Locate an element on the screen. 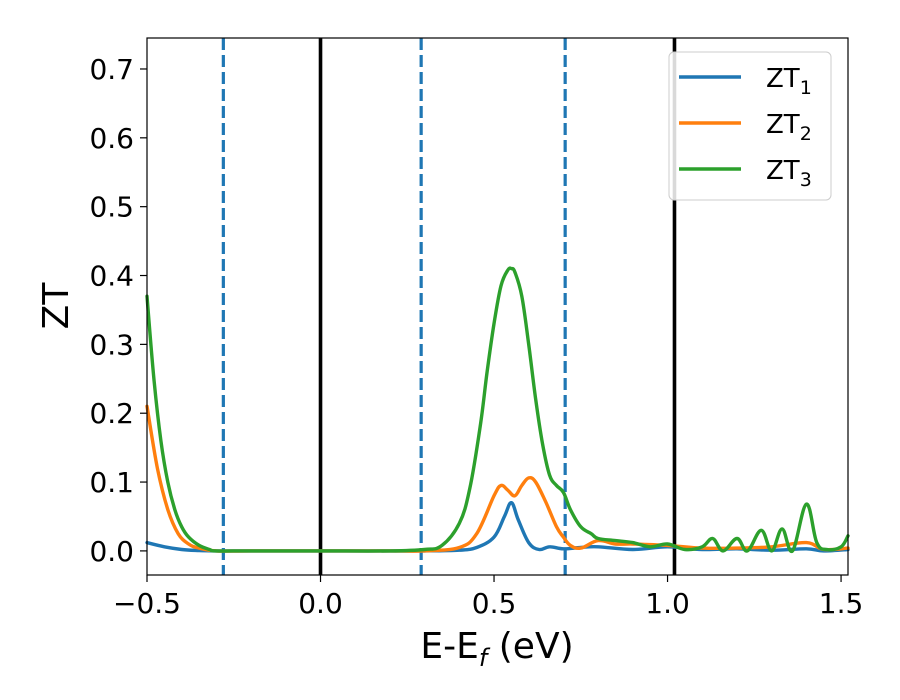 This screenshot has width=900, height=700. x-tick-label: 0.5 is located at coordinates (494, 603).